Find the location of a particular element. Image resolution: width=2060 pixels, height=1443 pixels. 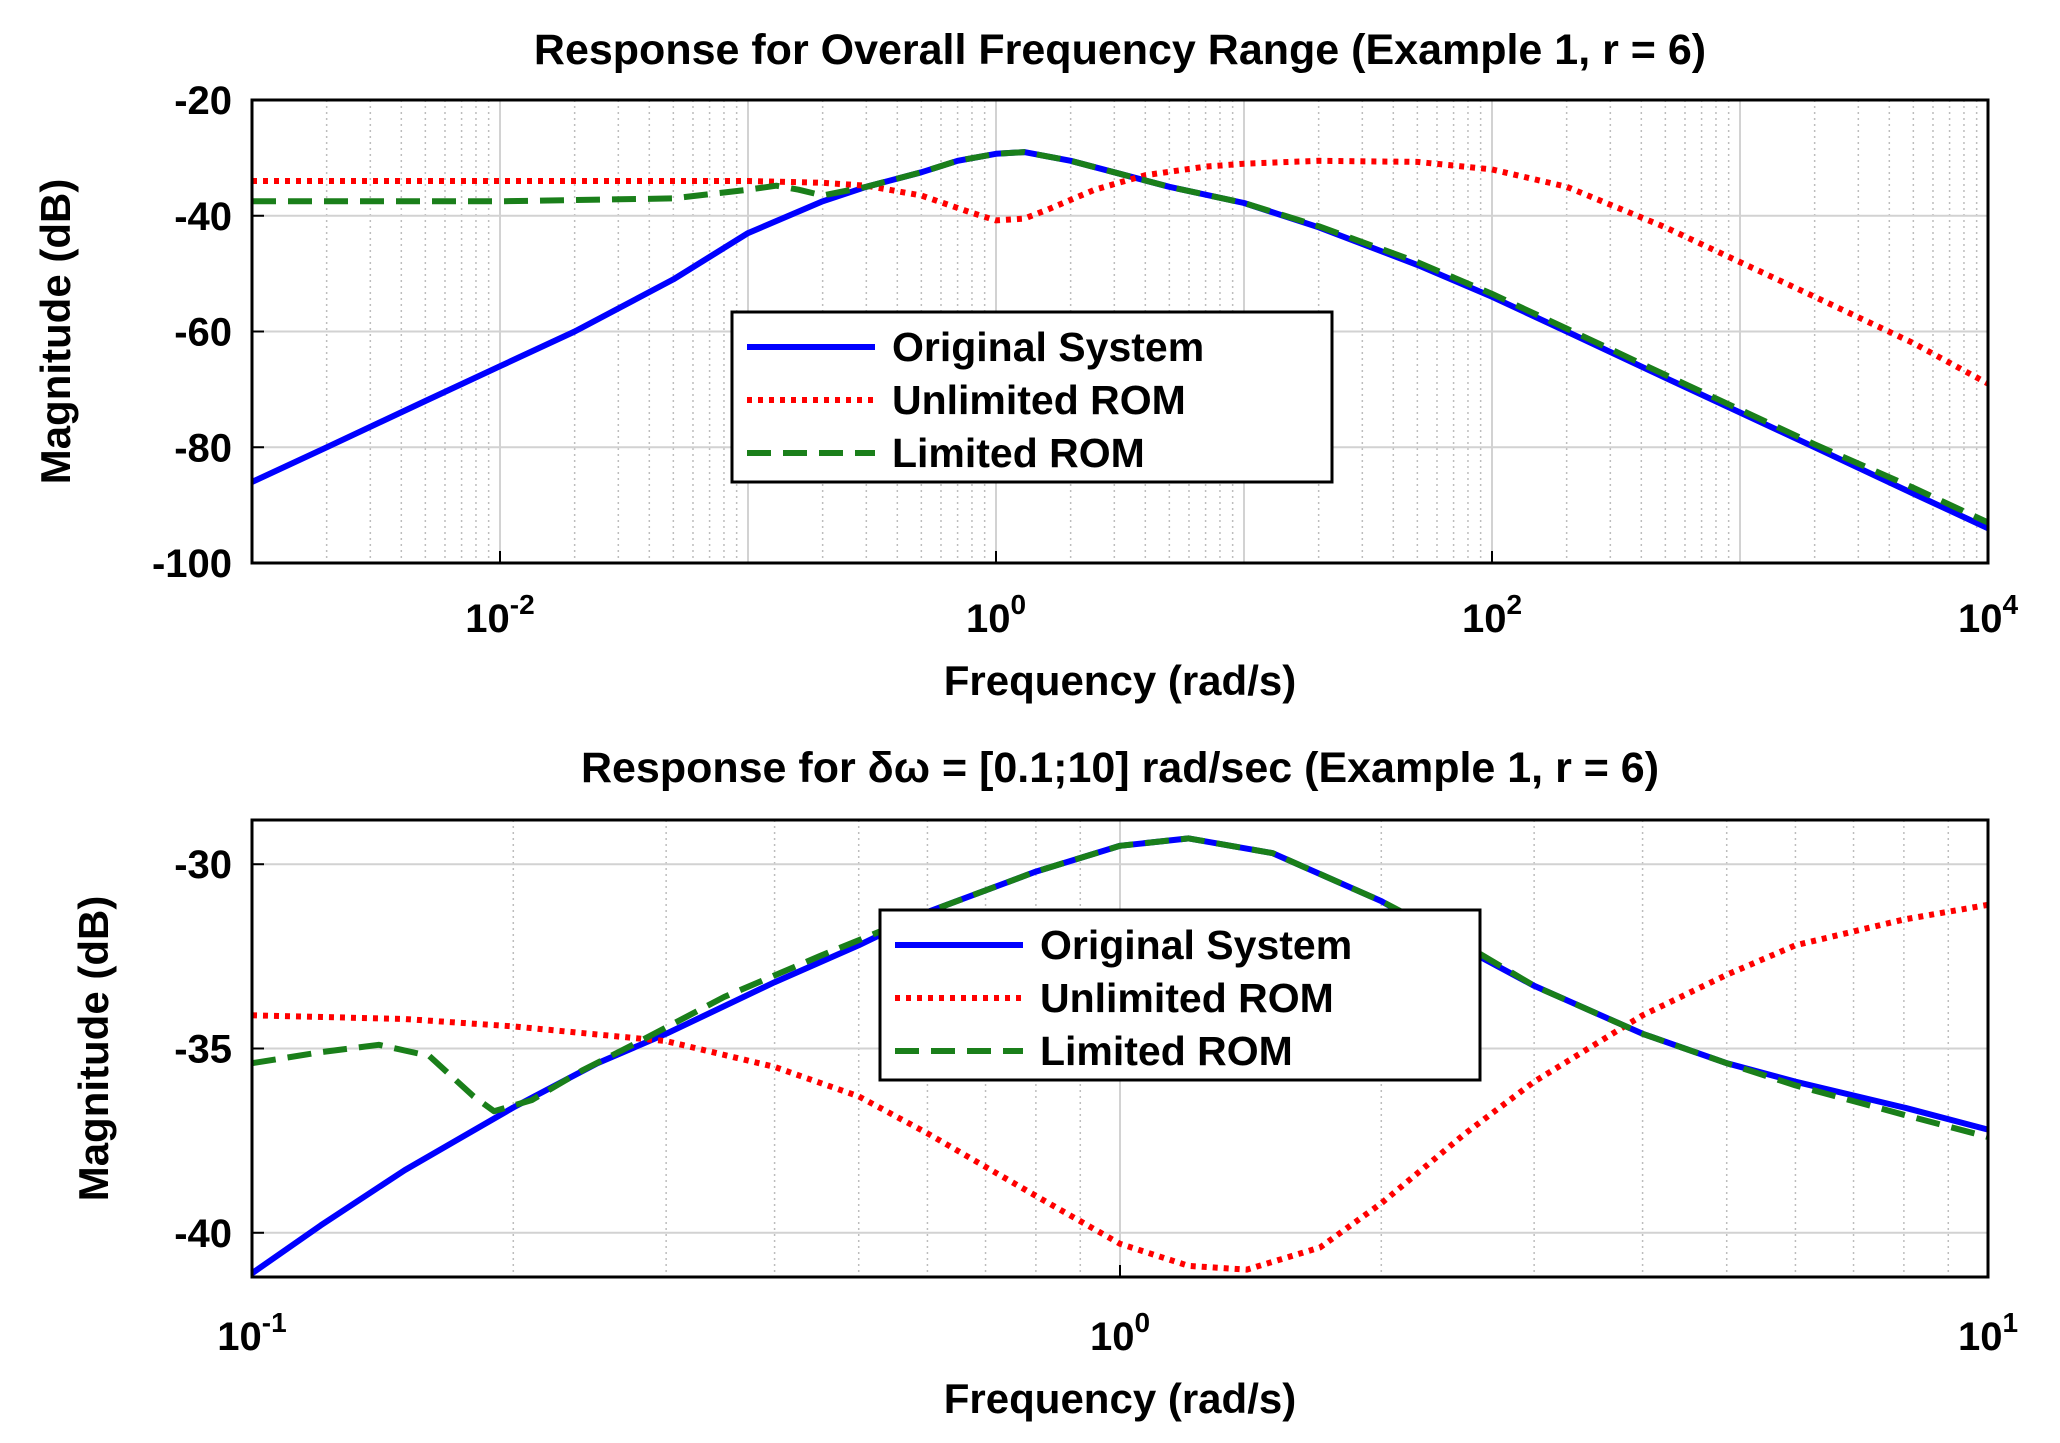

x-tick-exponent: -1 is located at coordinates (274, 1322).